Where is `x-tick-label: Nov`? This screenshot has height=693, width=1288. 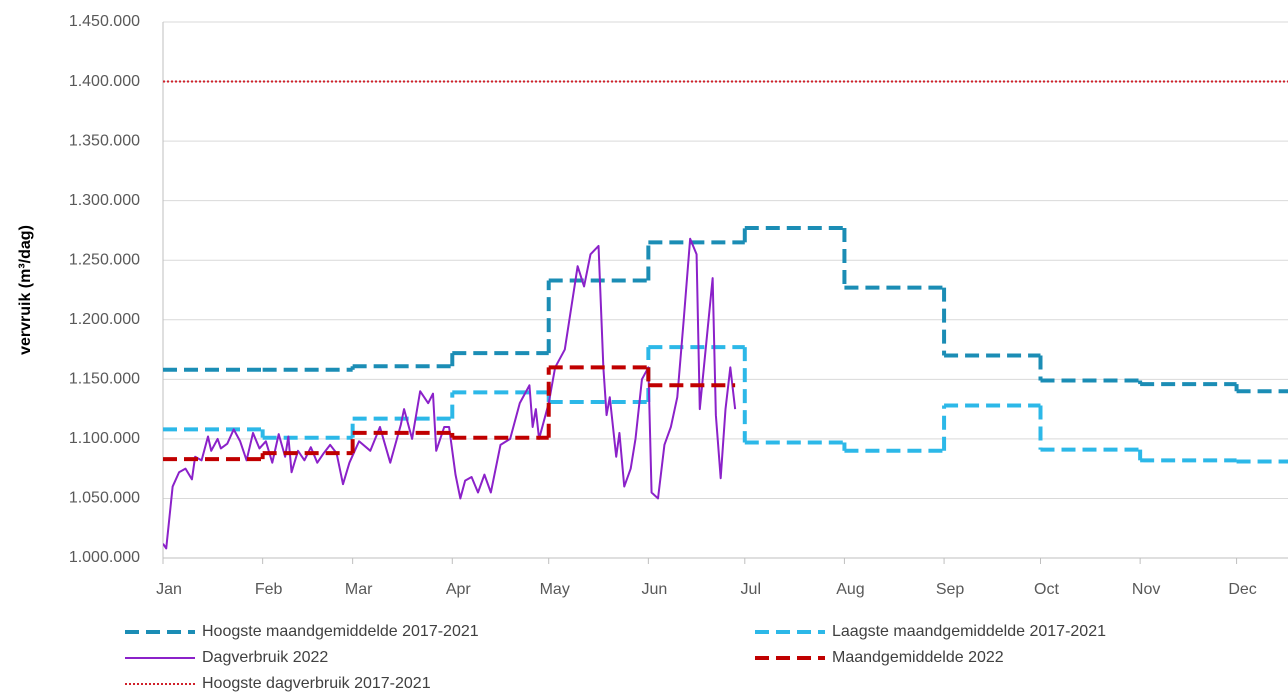 x-tick-label: Nov is located at coordinates (1146, 589).